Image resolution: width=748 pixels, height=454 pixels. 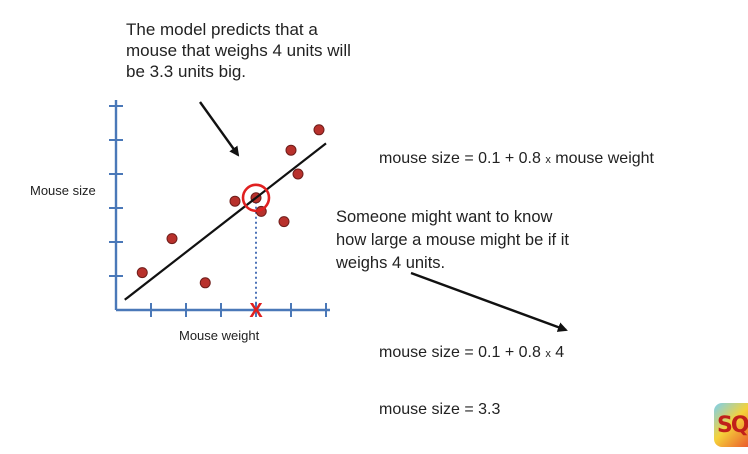 What do you see at coordinates (256, 311) in the screenshot?
I see `predicted-weight-marker: X` at bounding box center [256, 311].